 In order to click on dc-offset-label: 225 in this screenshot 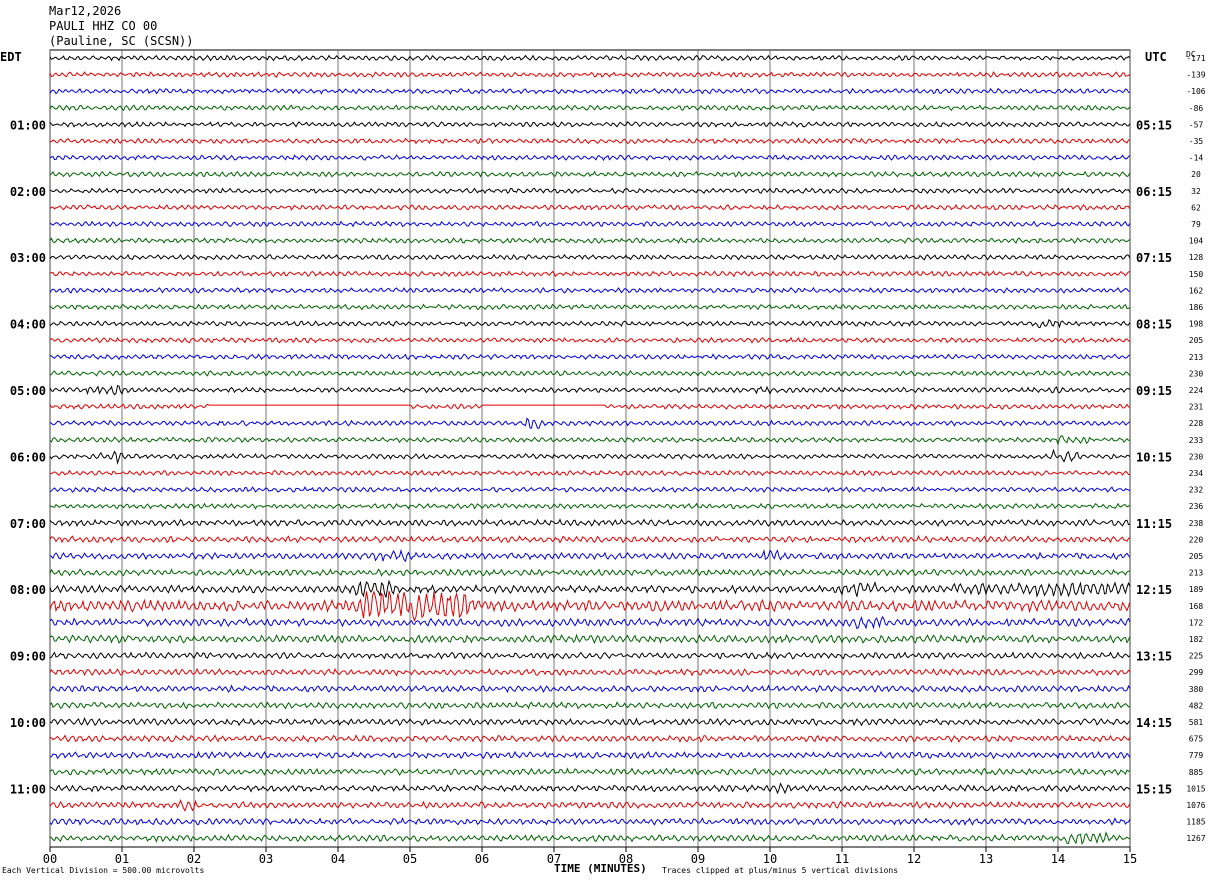, I will do `click(1196, 656)`.